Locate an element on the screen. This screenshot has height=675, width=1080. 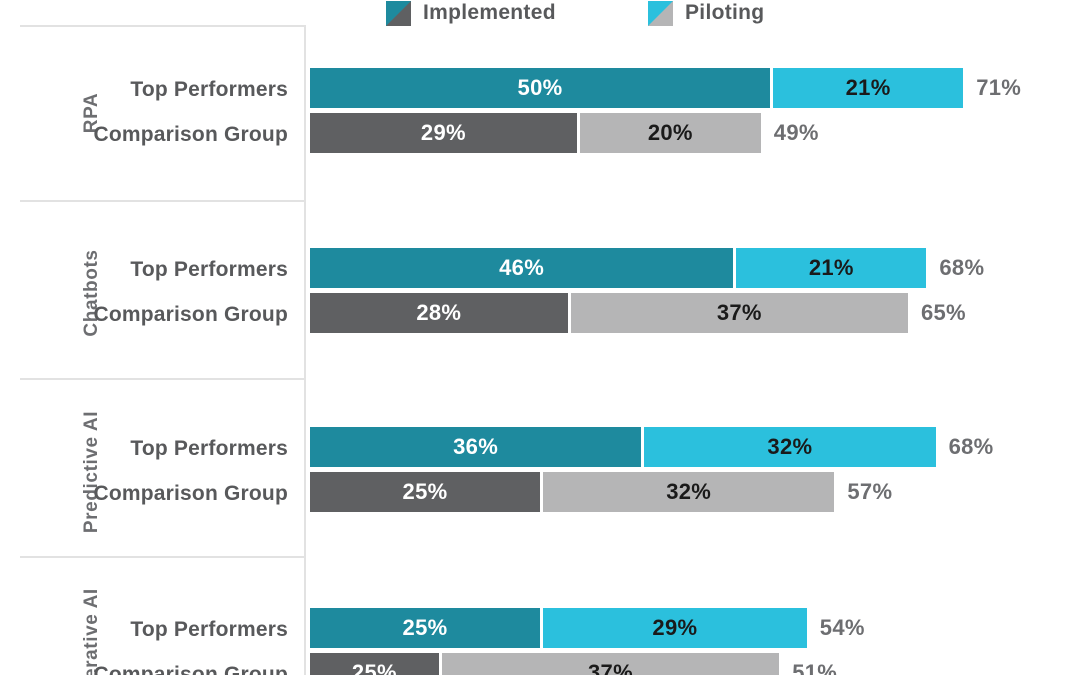
bar-comparison-group: 25% 37% 51% is located at coordinates (573, 664).